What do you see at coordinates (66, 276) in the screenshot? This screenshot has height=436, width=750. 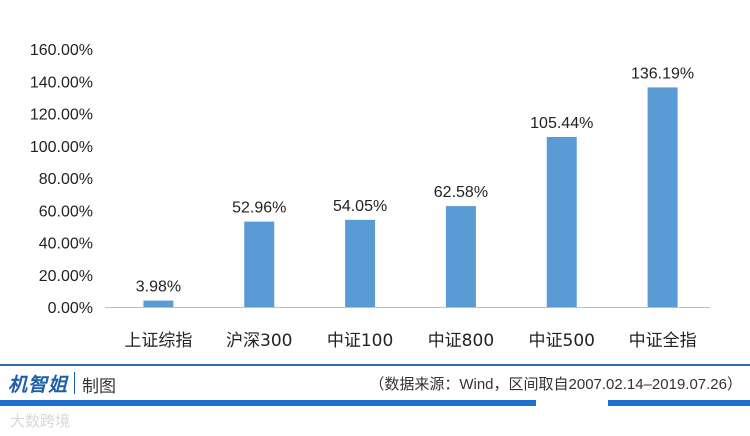 I see `y-tick-label: 20.00%` at bounding box center [66, 276].